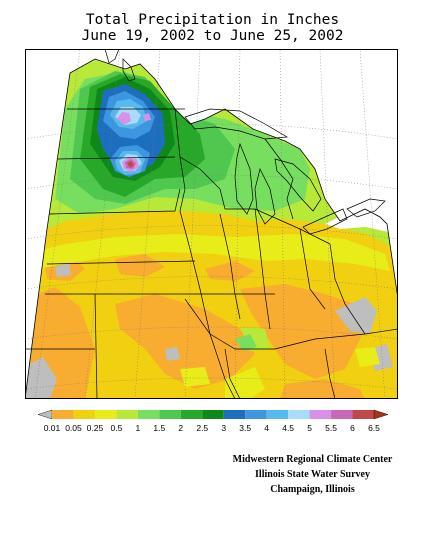 The height and width of the screenshot is (550, 425). What do you see at coordinates (212, 428) in the screenshot?
I see `legend-labels: 0.01 0.05 0.25 0.5 1 1.5 2 2.5 3 3.5 4 4.5 5 5.5 6 6.5` at bounding box center [212, 428].